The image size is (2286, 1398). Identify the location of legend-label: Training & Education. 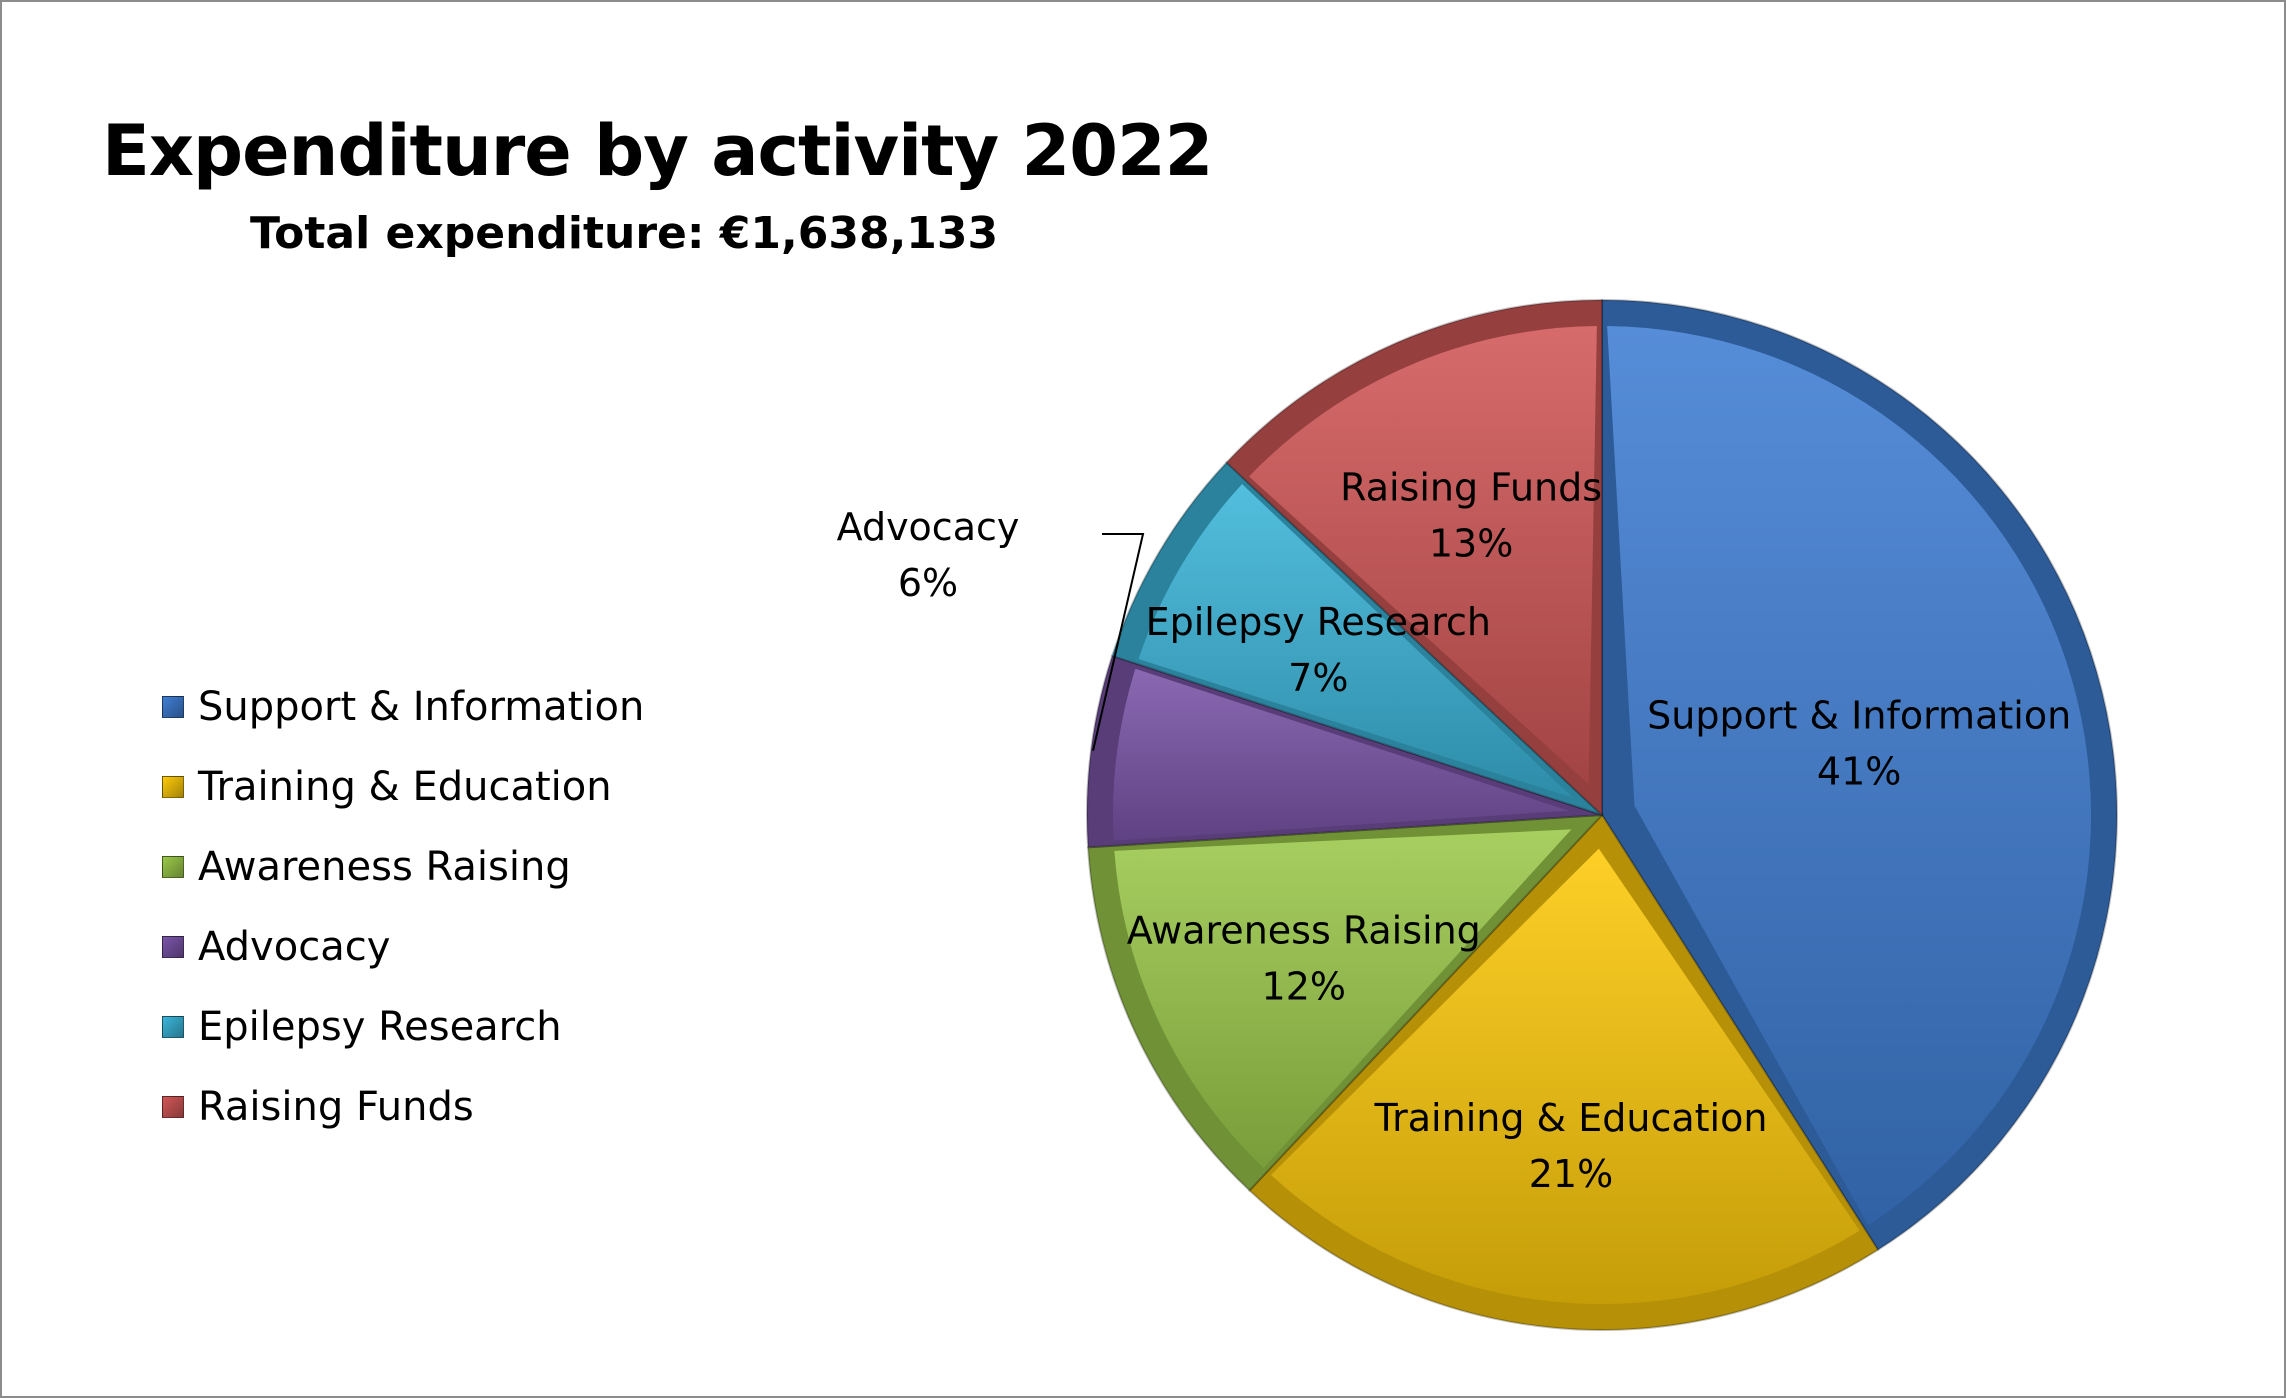
(405, 787).